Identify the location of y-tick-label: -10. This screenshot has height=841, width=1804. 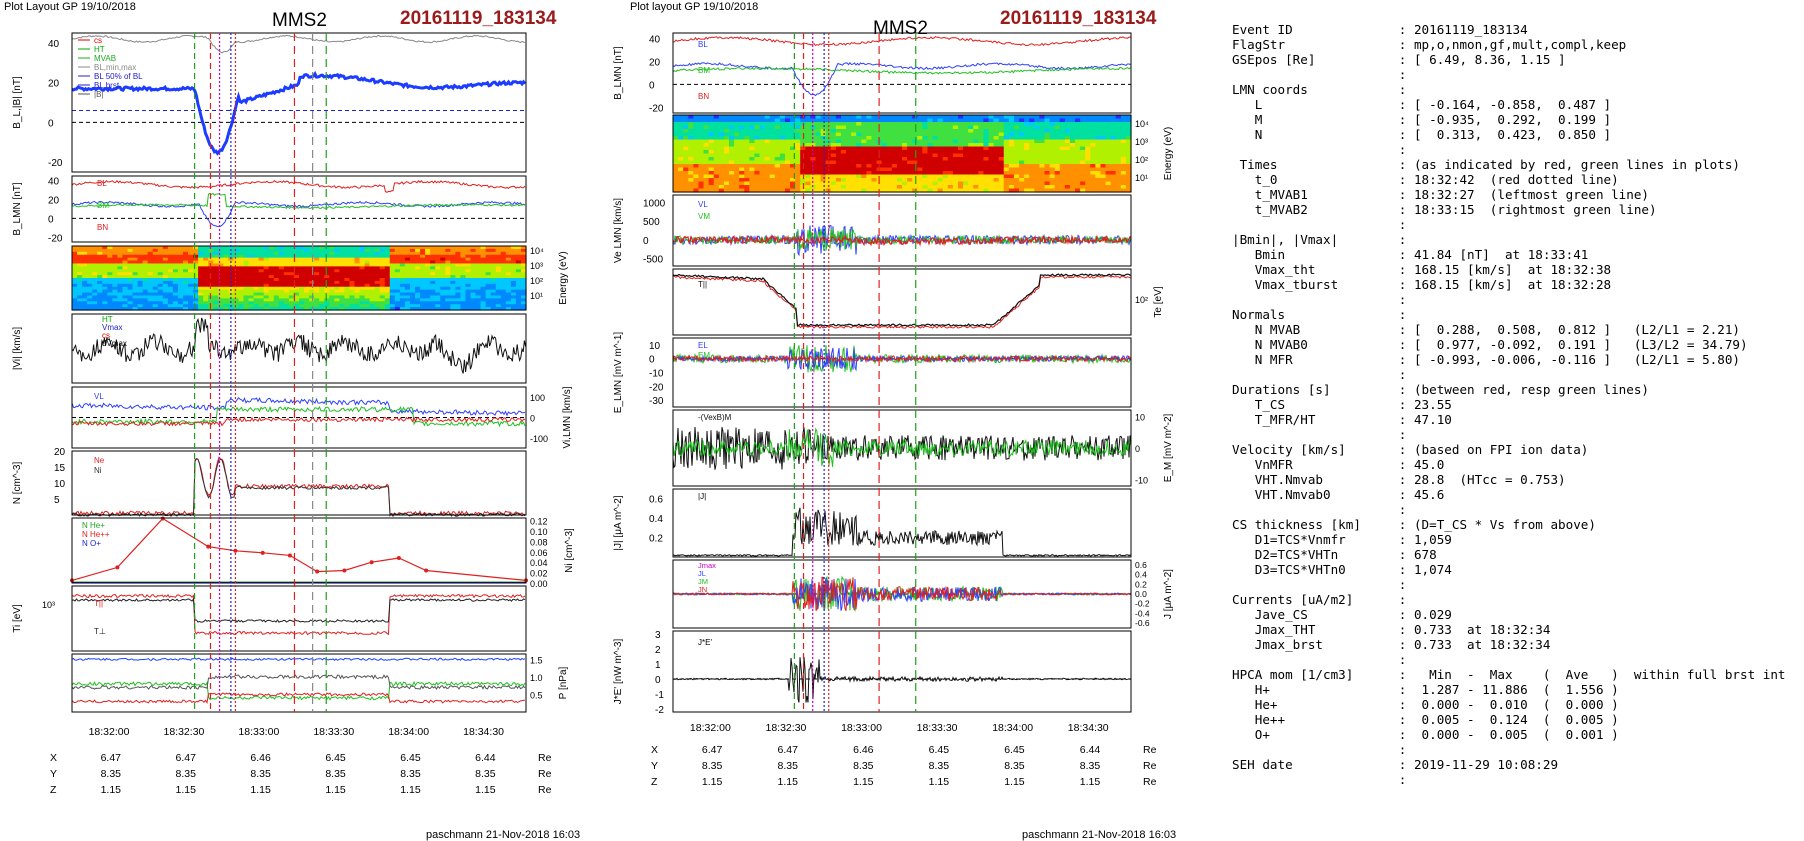
(1141, 481).